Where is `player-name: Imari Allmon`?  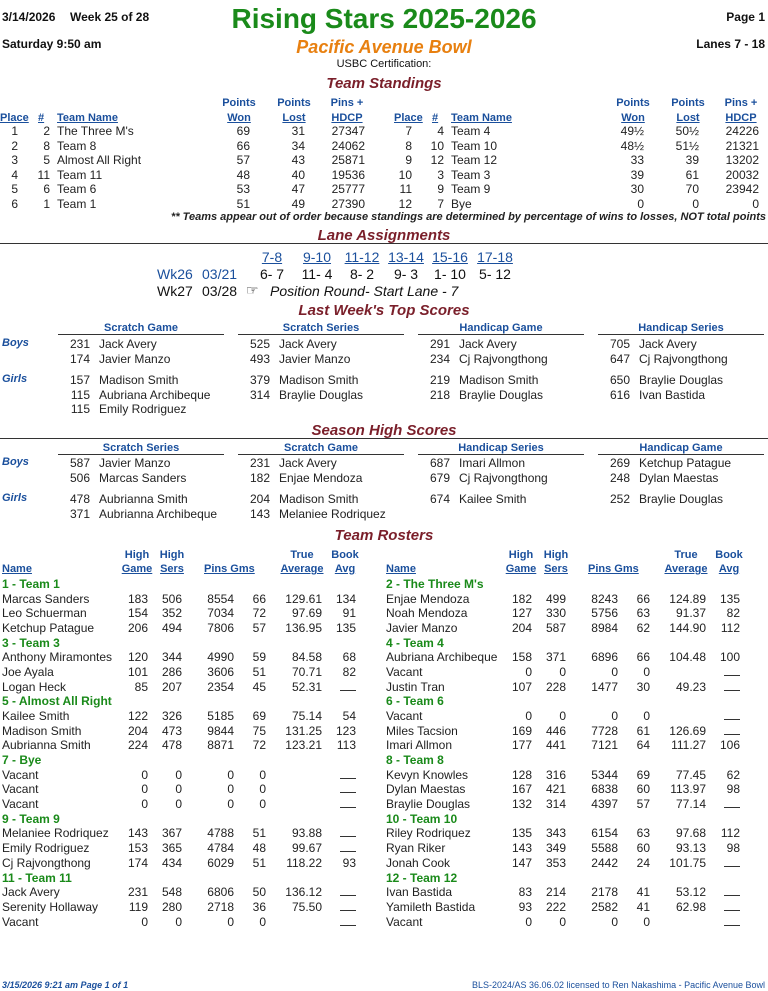 player-name: Imari Allmon is located at coordinates (419, 745).